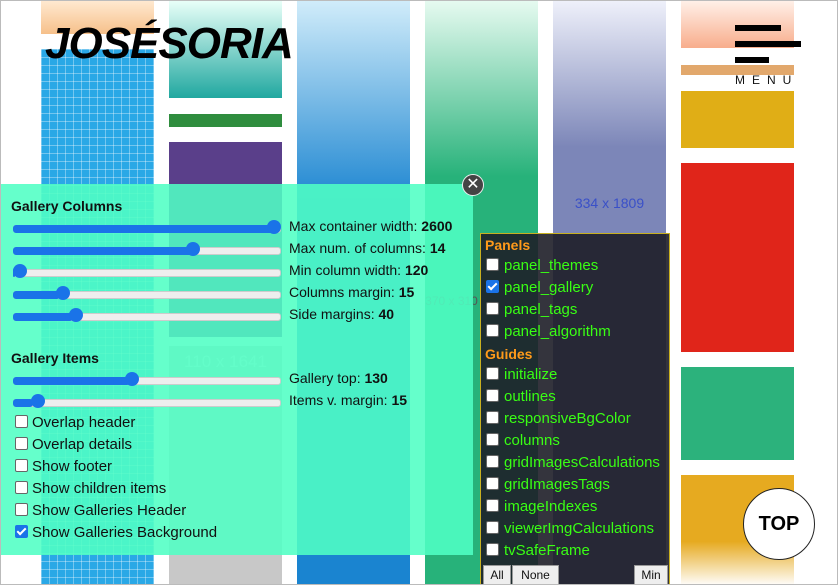 Image resolution: width=838 pixels, height=585 pixels. I want to click on checkbox-option: viewerImgCalculations, so click(570, 528).